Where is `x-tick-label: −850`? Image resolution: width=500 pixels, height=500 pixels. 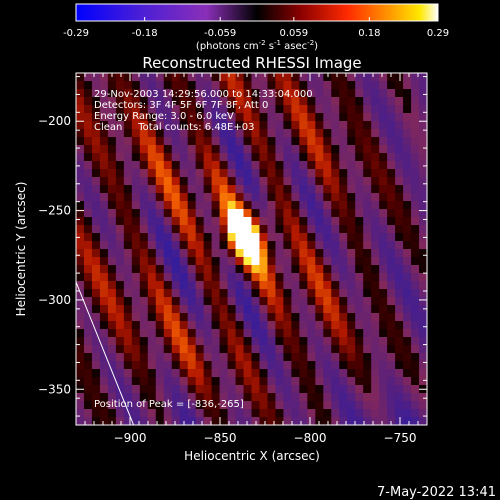
x-tick-label: −850 is located at coordinates (220, 438).